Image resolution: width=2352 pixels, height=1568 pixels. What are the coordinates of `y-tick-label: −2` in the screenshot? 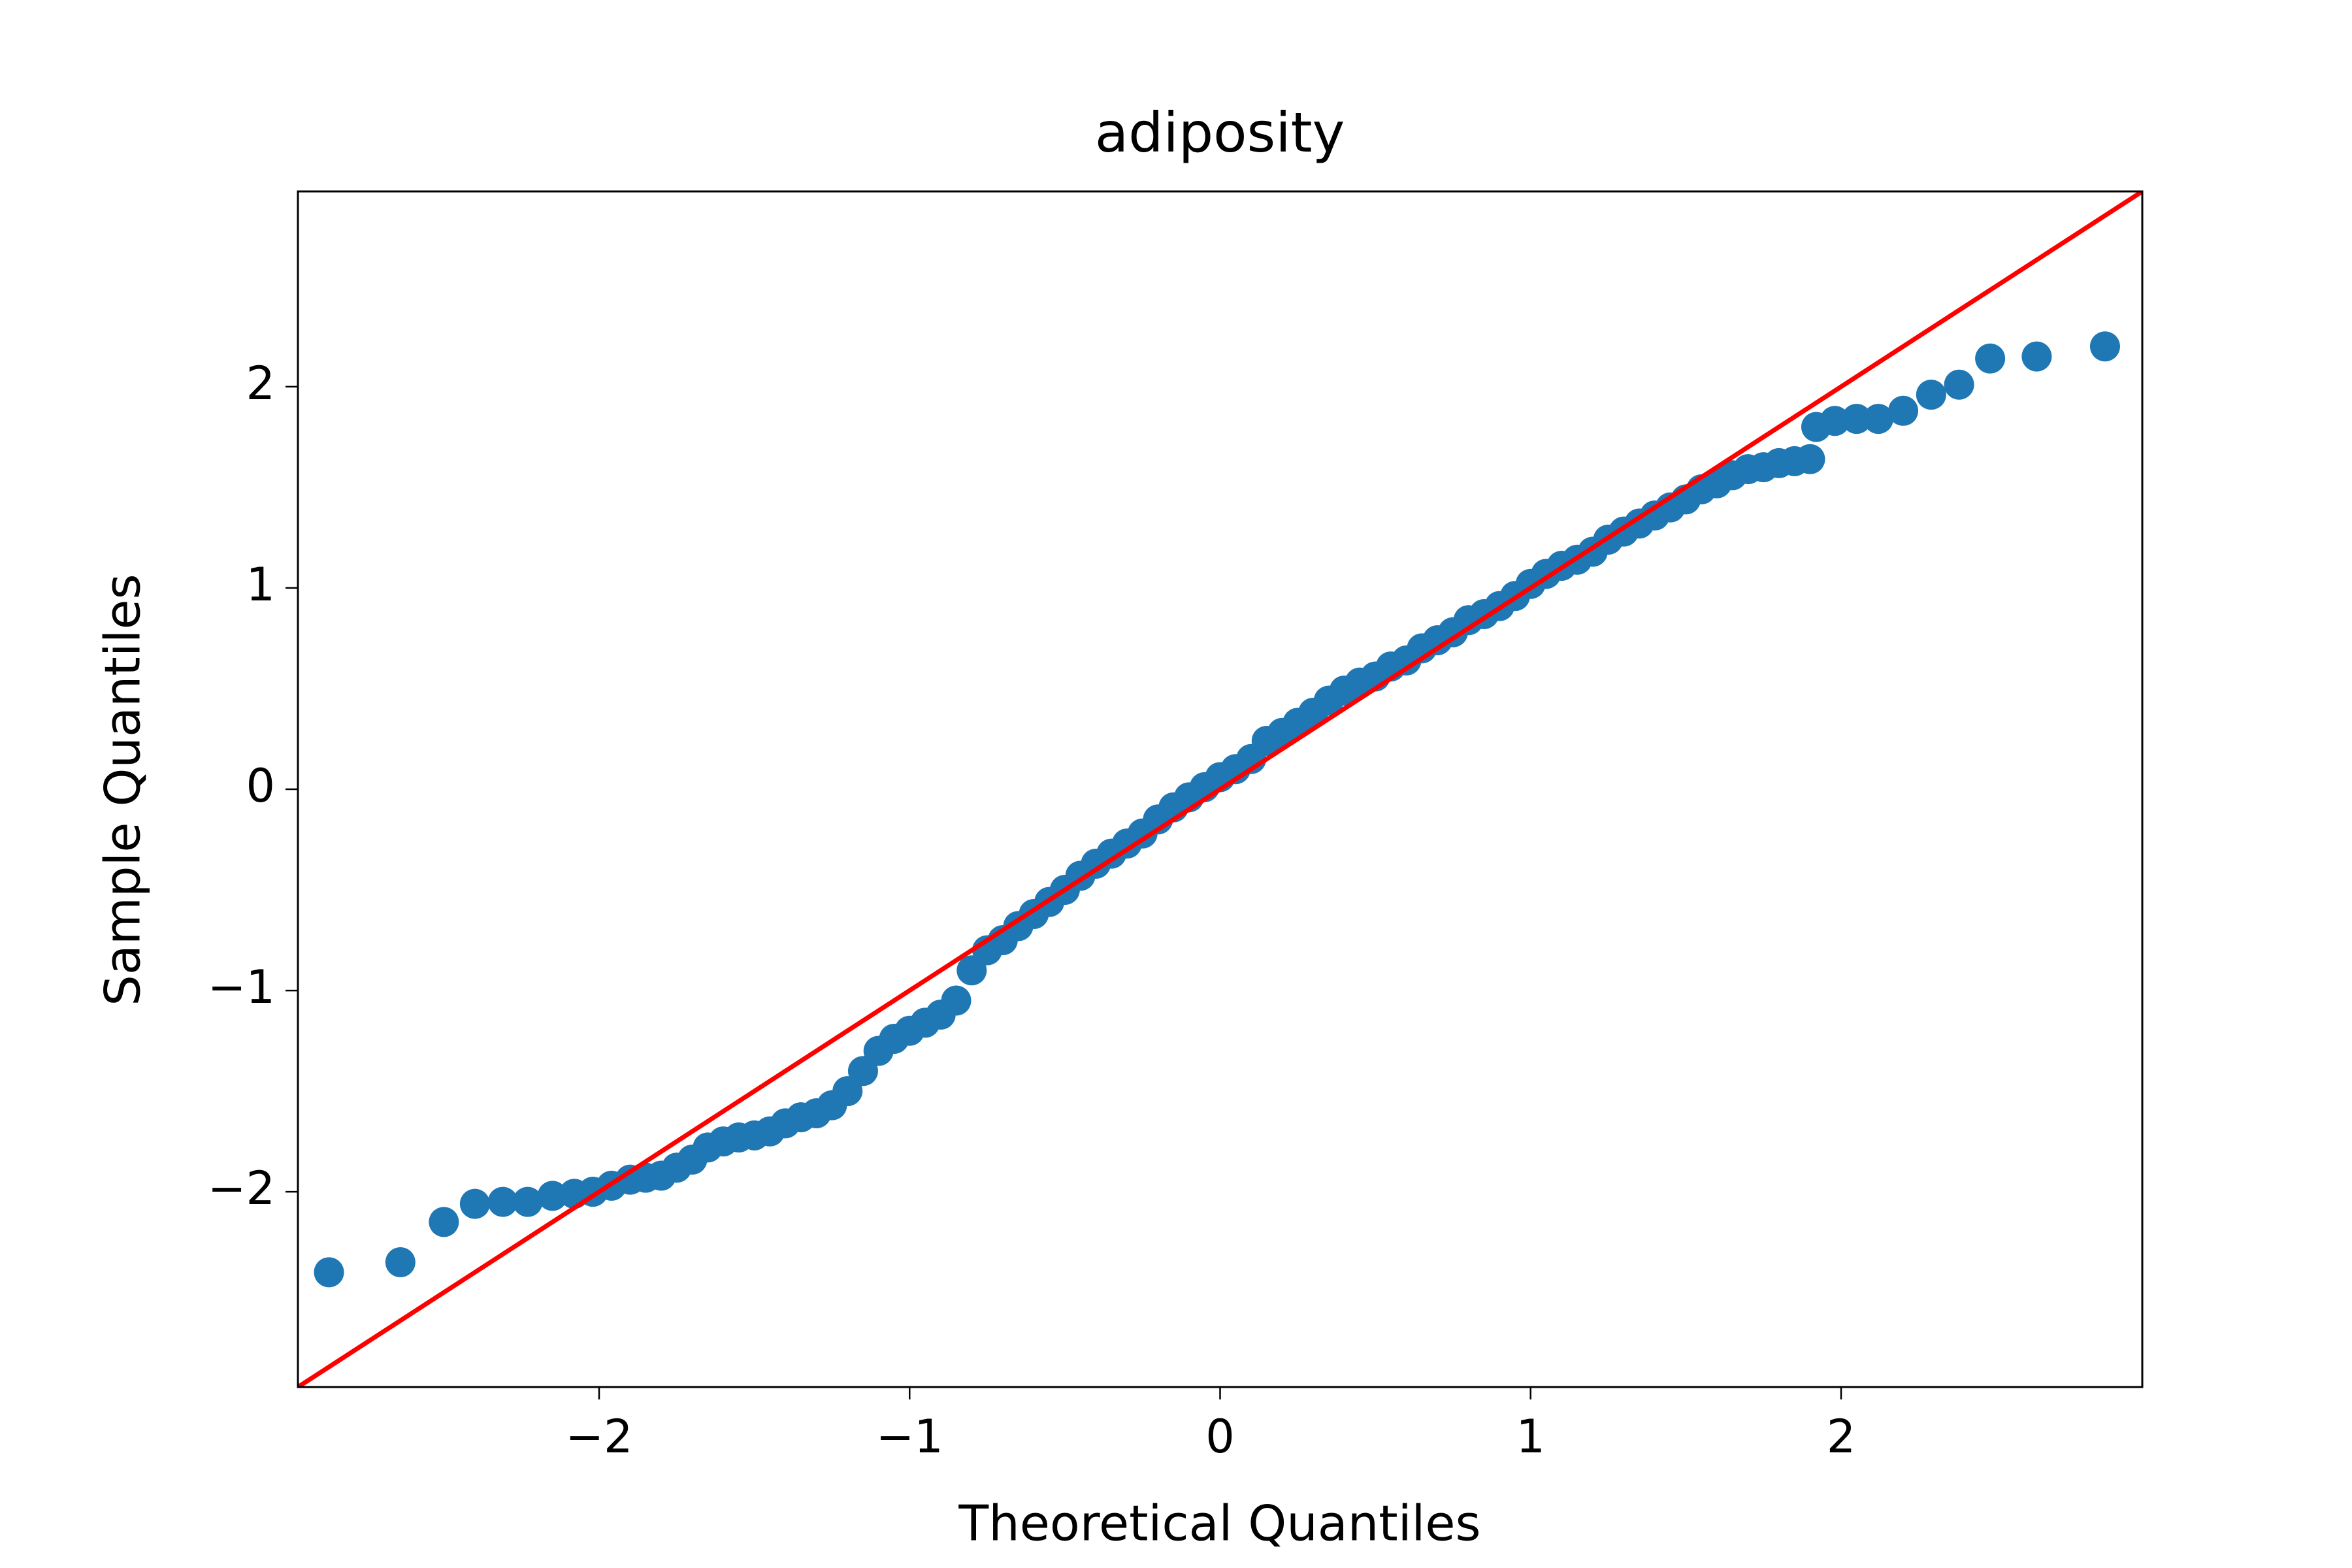 It's located at (241, 1188).